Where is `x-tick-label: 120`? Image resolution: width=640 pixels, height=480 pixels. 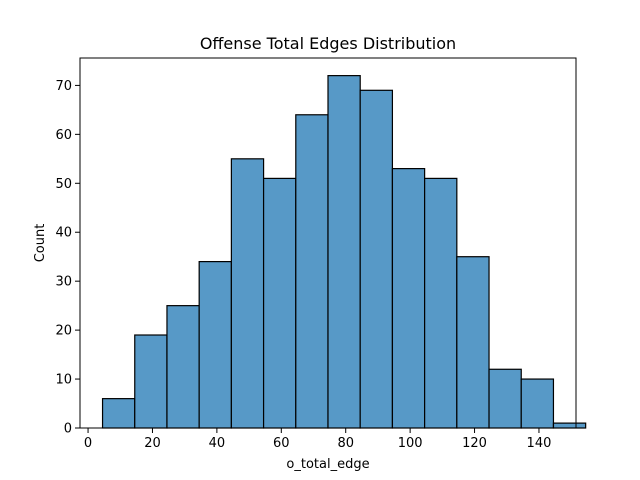 x-tick-label: 120 is located at coordinates (474, 443).